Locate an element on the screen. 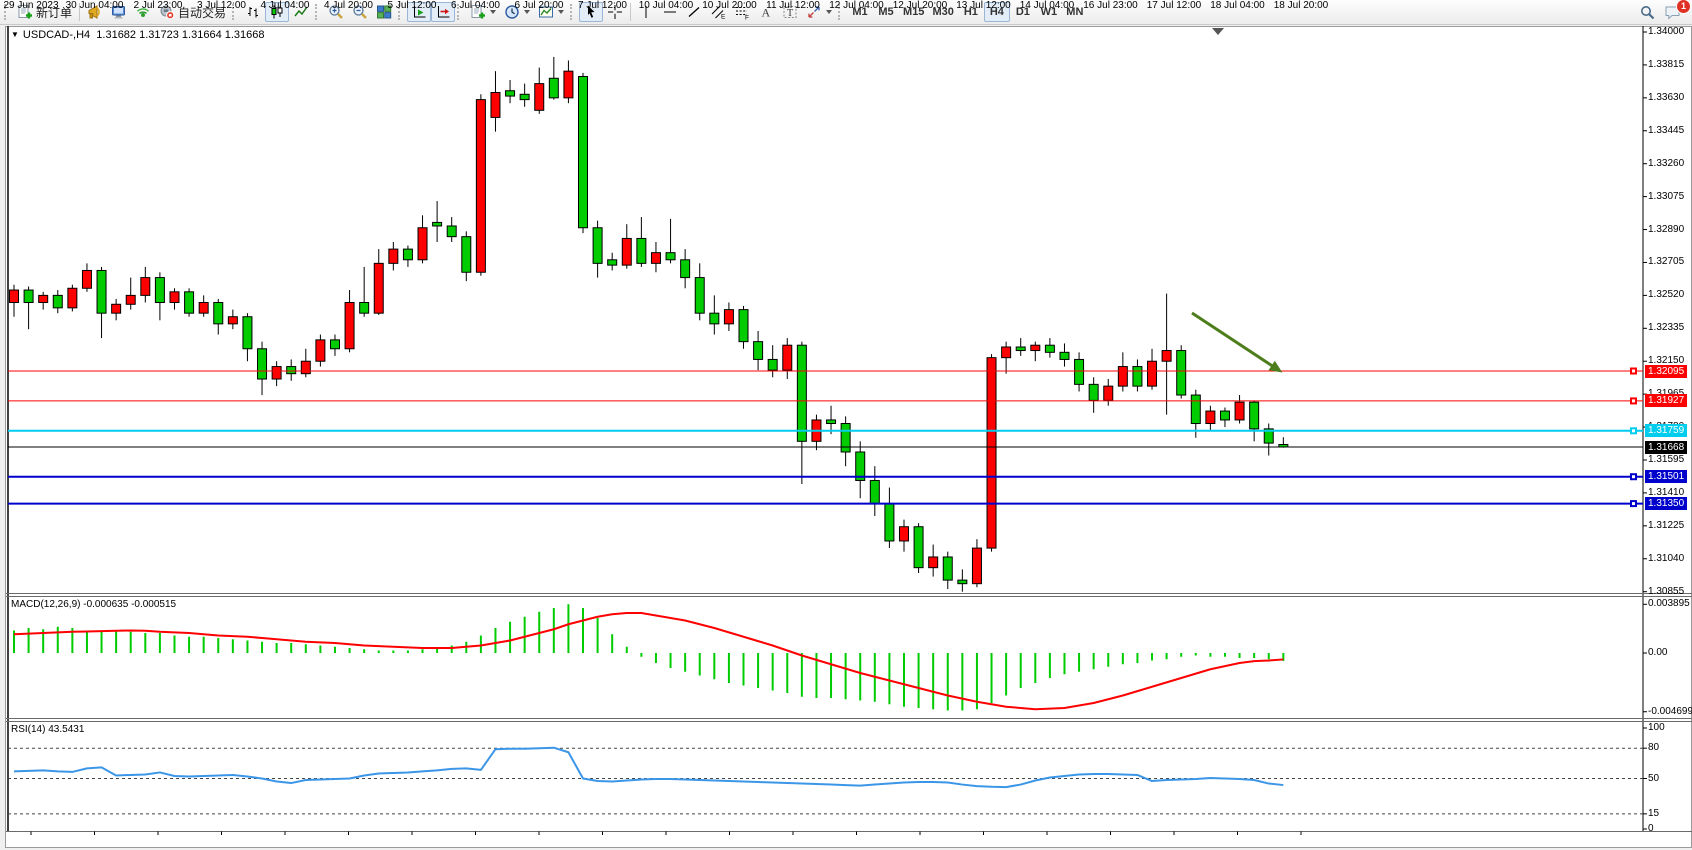 This screenshot has height=850, width=1692. price-axis-tick-label: 1.32705 is located at coordinates (1666, 262).